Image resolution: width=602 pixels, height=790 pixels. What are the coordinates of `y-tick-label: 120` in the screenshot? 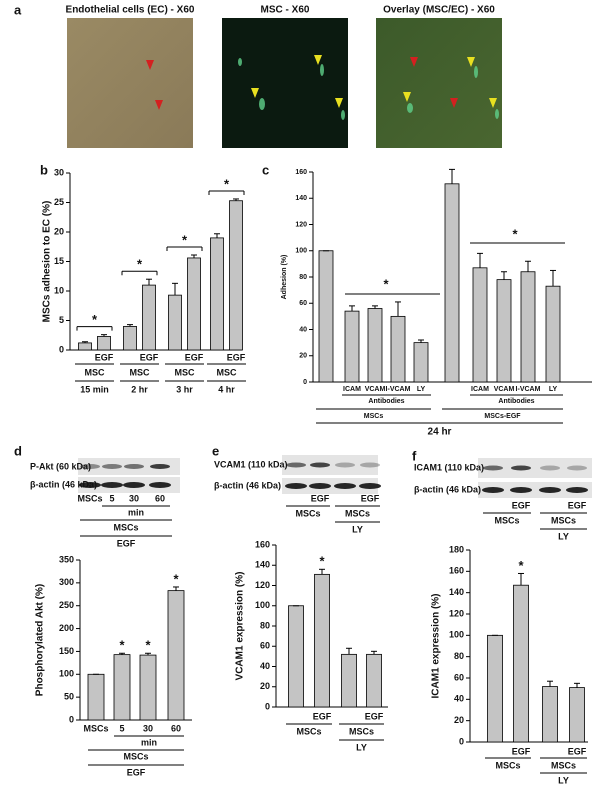 It's located at (262, 585).